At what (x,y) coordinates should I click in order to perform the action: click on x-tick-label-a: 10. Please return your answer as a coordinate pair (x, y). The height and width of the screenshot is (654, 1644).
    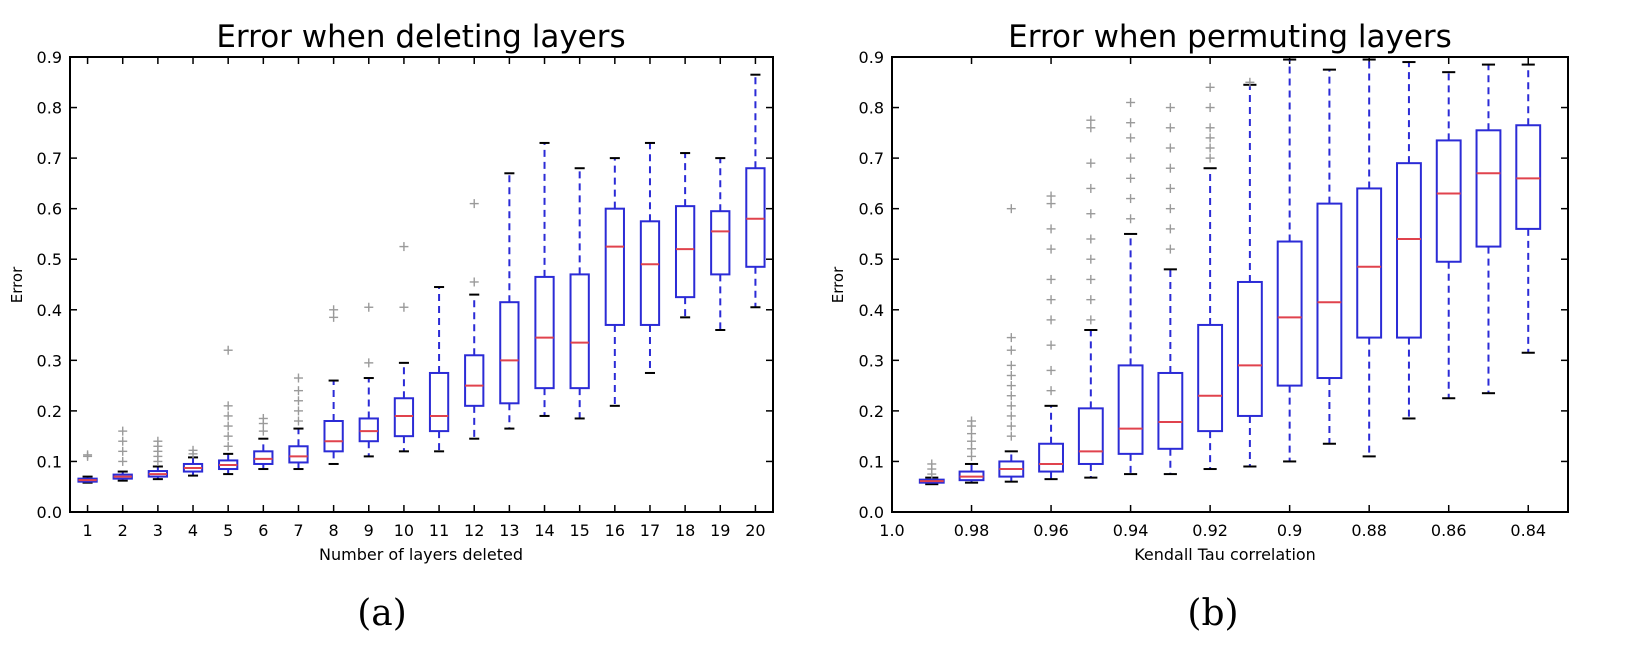
    Looking at the image, I should click on (404, 530).